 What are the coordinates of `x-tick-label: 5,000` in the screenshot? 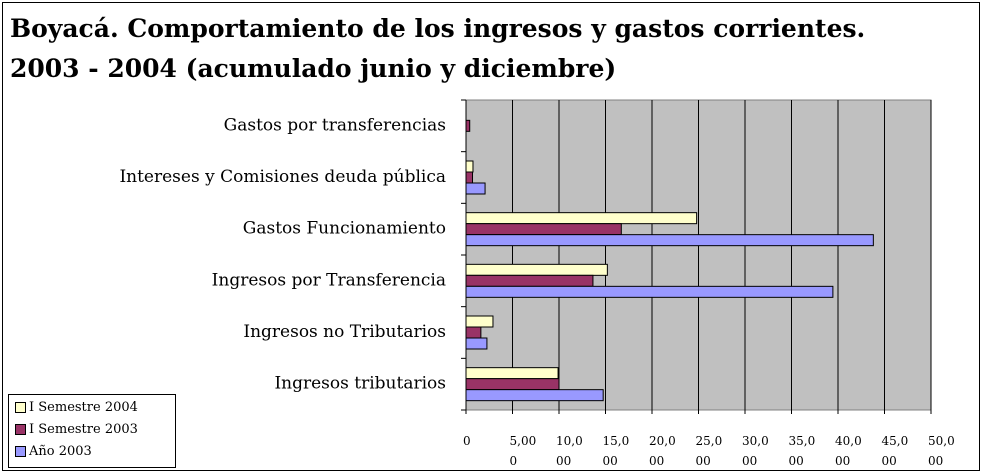 It's located at (523, 451).